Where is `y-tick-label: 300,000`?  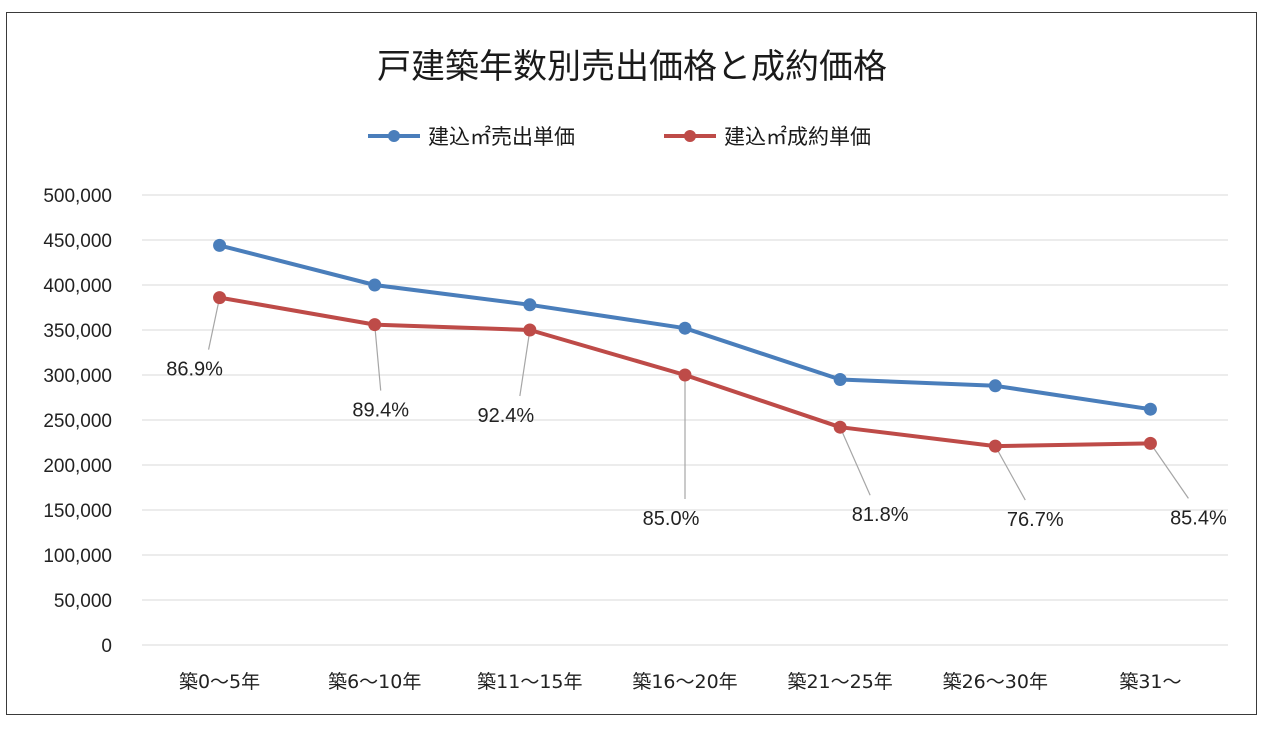 y-tick-label: 300,000 is located at coordinates (77, 376).